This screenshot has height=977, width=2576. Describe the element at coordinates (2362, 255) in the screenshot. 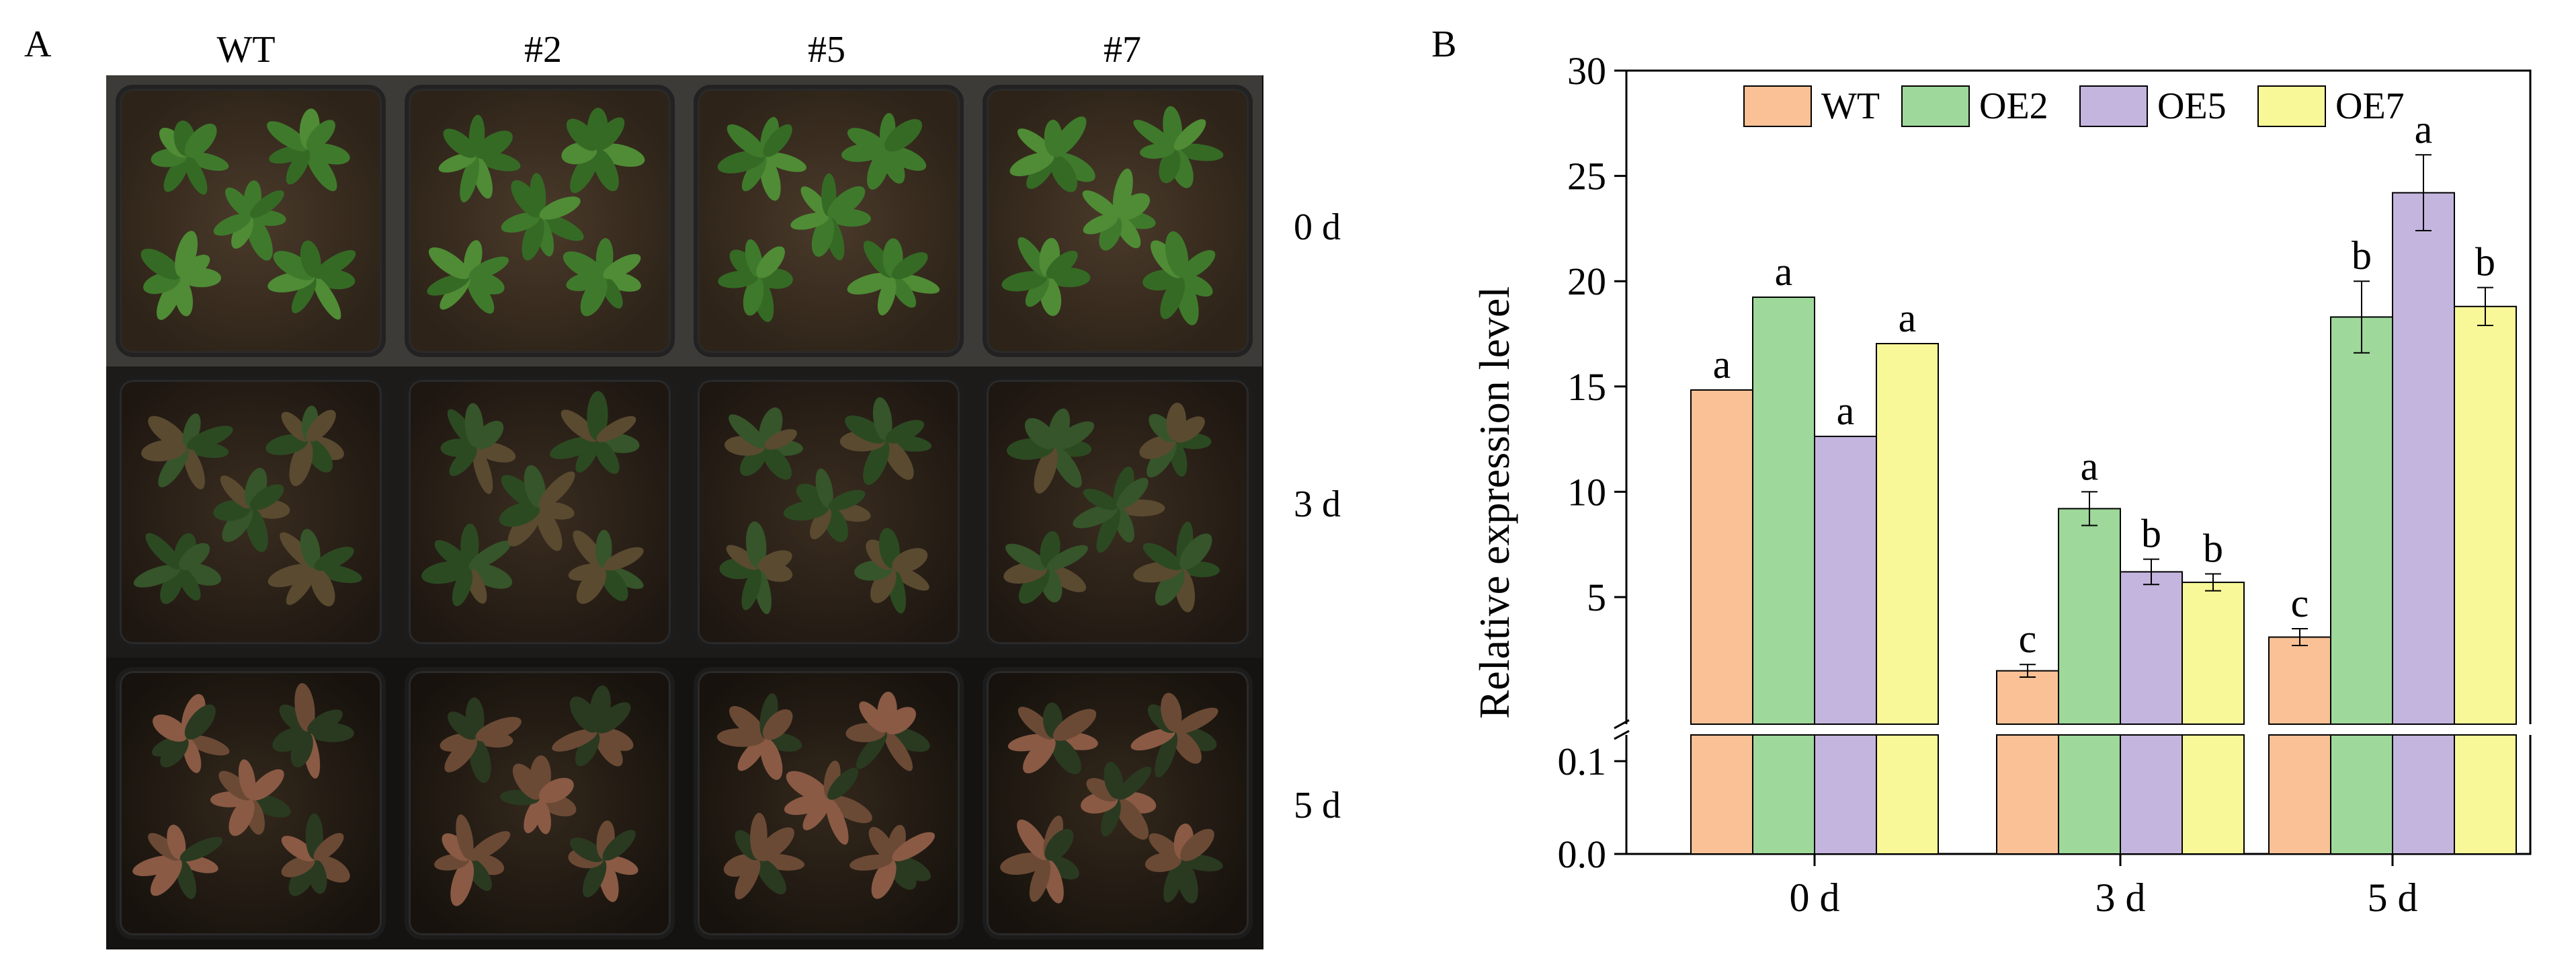

I see `significance-letter: b` at that location.